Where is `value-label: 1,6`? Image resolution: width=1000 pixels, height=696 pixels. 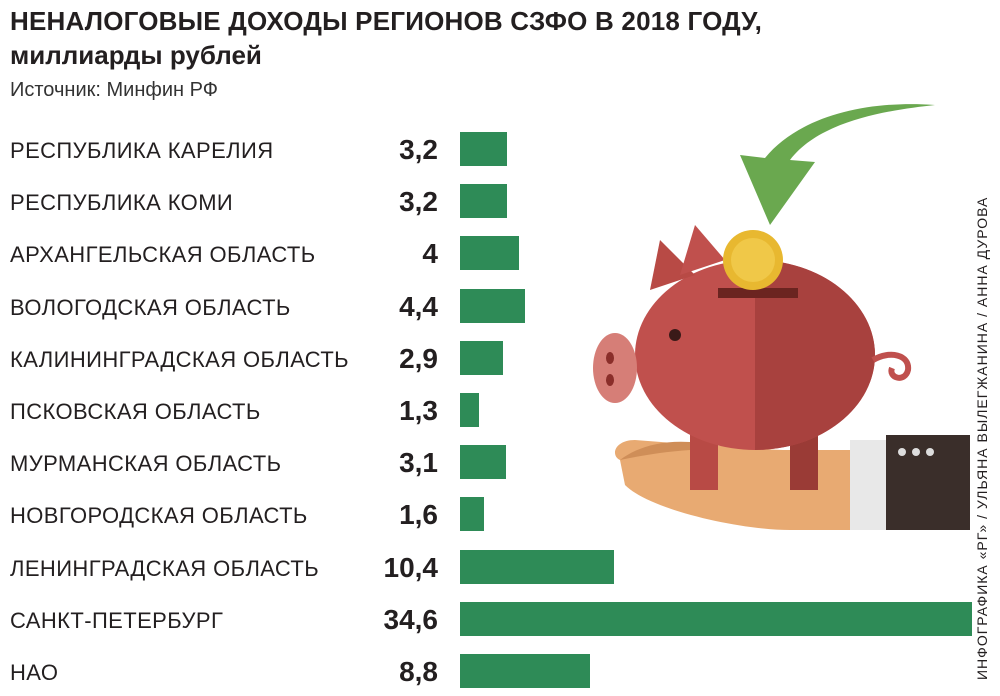
value-label: 1,6 is located at coordinates (418, 515).